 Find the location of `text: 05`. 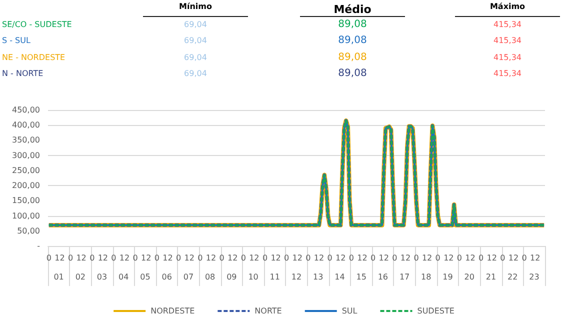

text: 05 is located at coordinates (145, 277).